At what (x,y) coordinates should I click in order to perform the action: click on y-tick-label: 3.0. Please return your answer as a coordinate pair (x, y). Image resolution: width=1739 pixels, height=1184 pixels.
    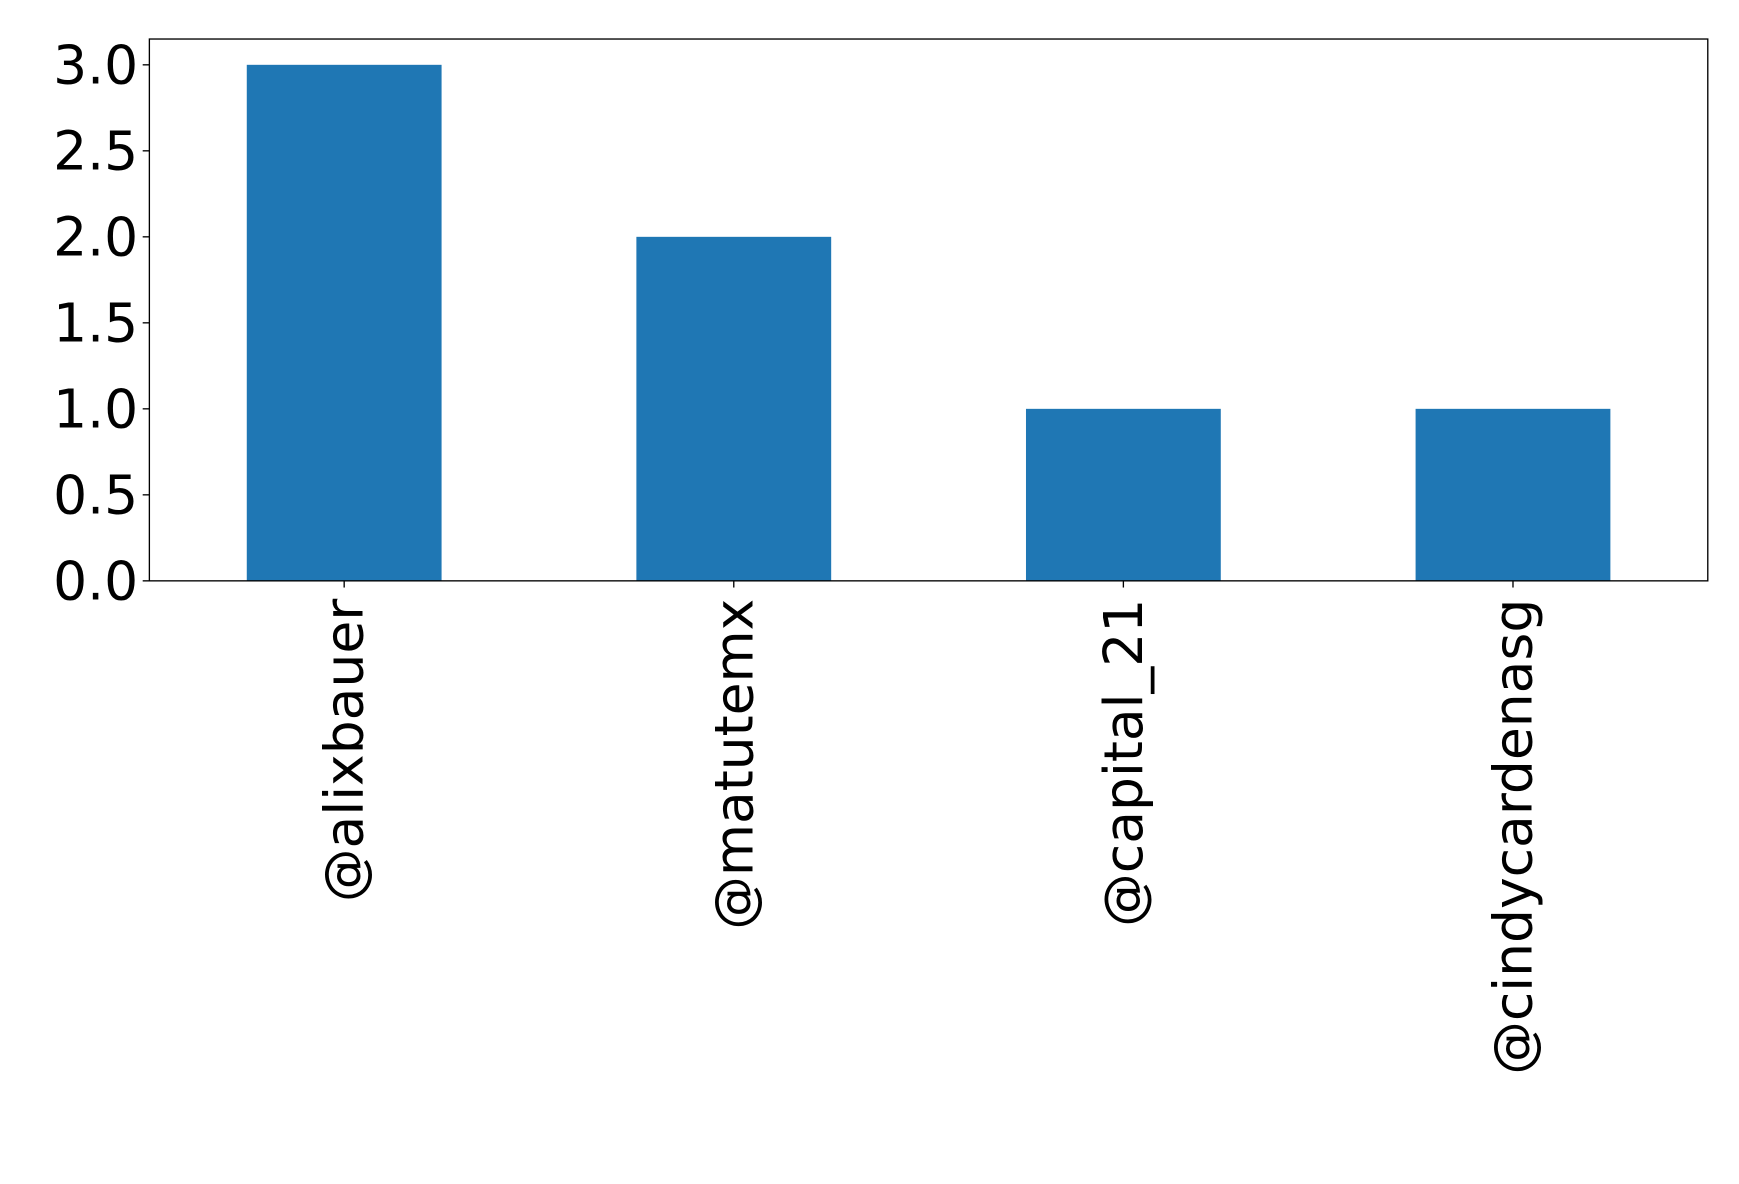
    Looking at the image, I should click on (95, 64).